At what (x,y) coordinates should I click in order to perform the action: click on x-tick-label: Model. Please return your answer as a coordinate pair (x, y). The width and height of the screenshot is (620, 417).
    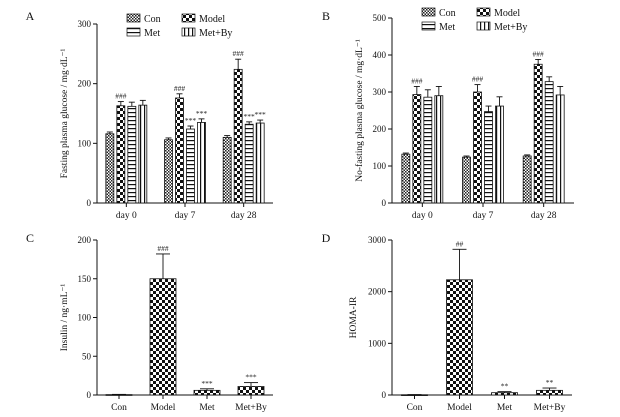
    Looking at the image, I should click on (459, 408).